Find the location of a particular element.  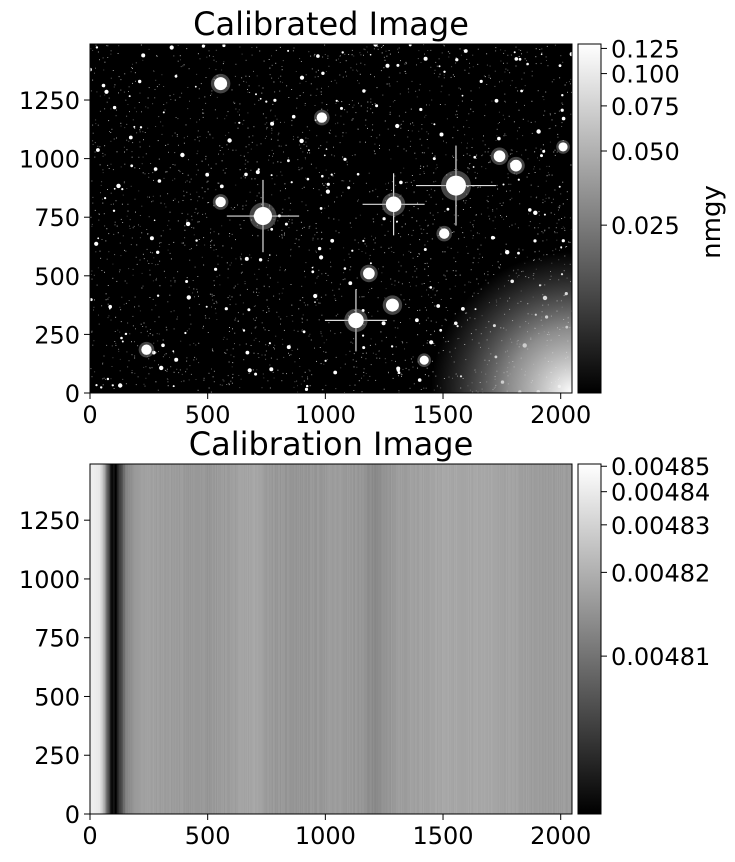

calibration-image-title: Calibration Image is located at coordinates (331, 444).